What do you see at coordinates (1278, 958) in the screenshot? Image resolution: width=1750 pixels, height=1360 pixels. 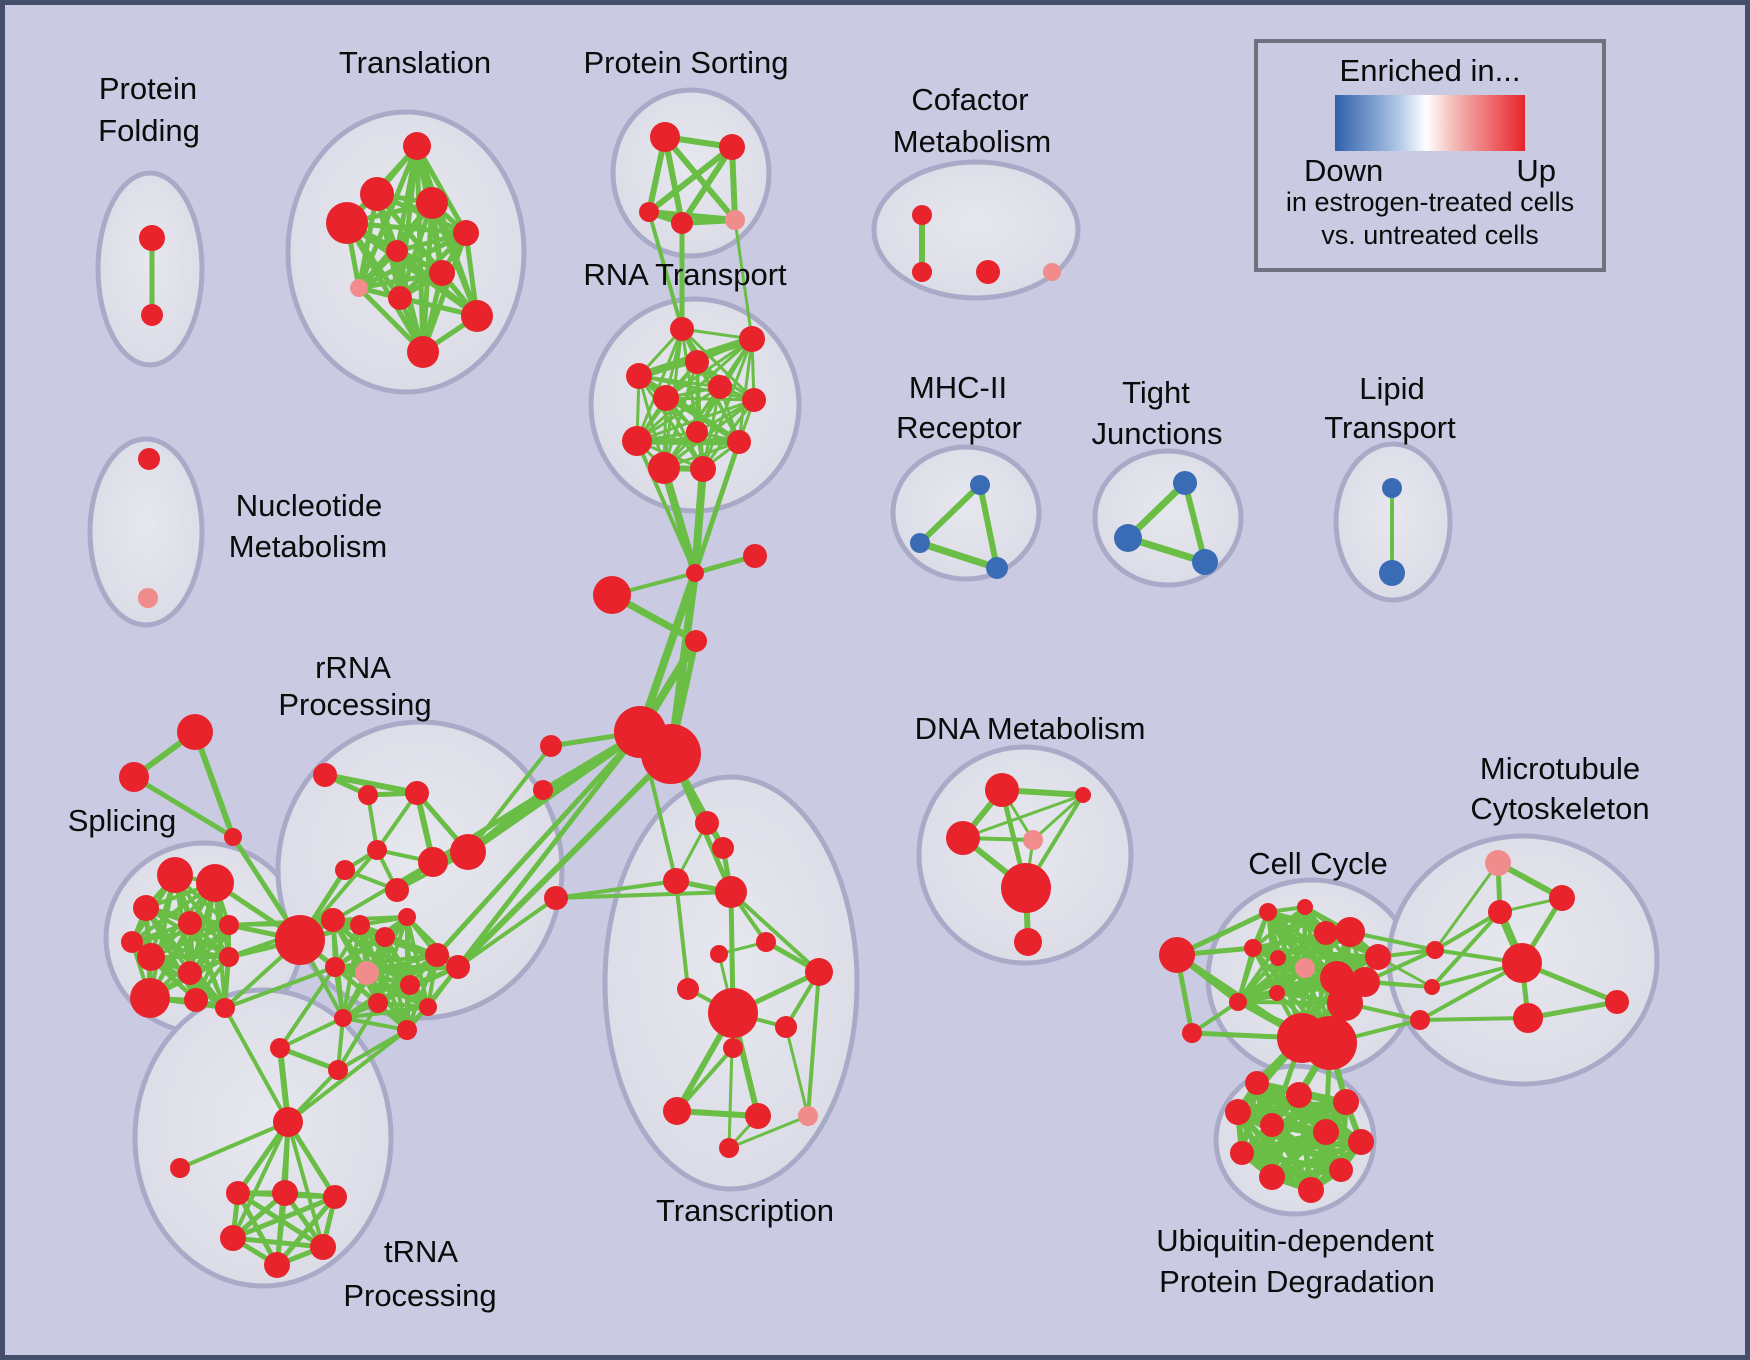 I see `node-cc9` at bounding box center [1278, 958].